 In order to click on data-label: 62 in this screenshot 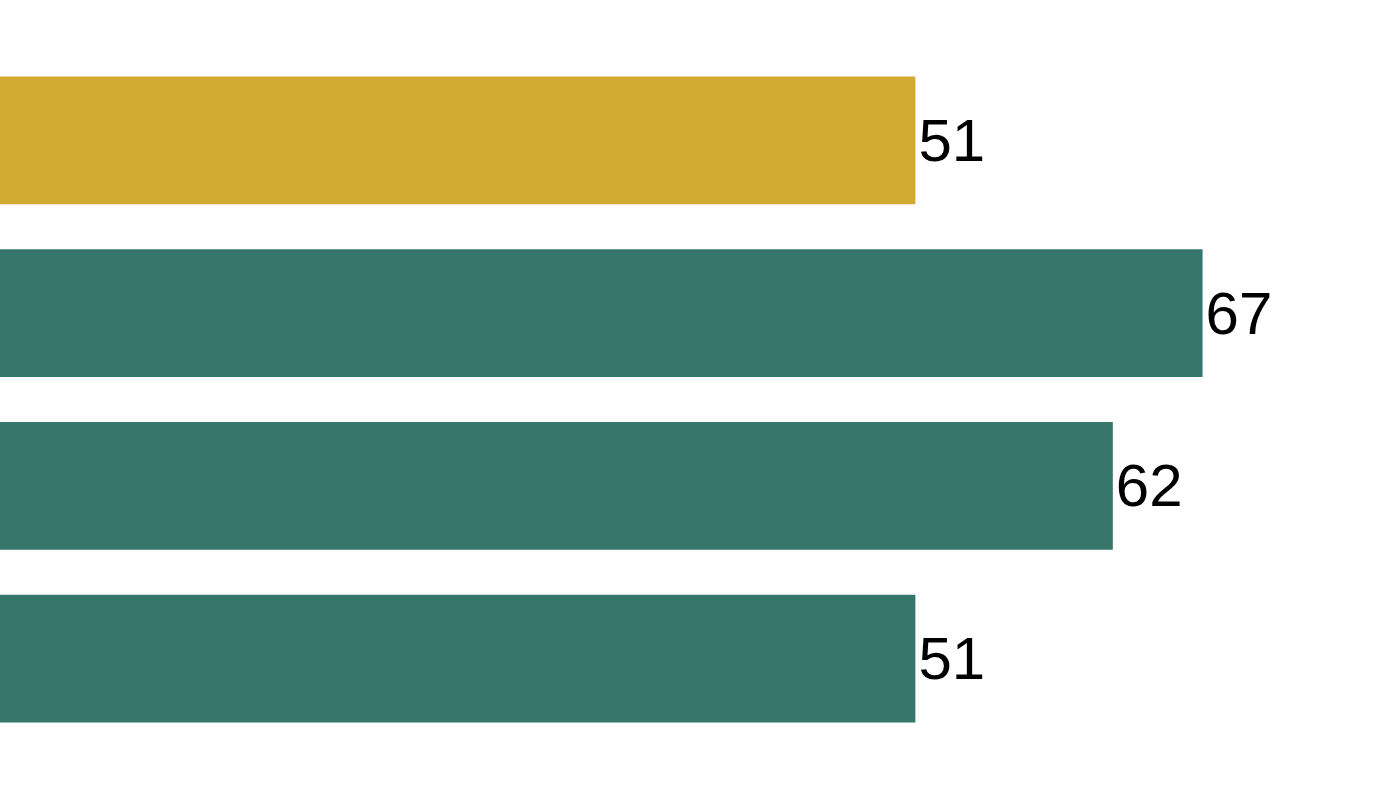, I will do `click(1149, 486)`.